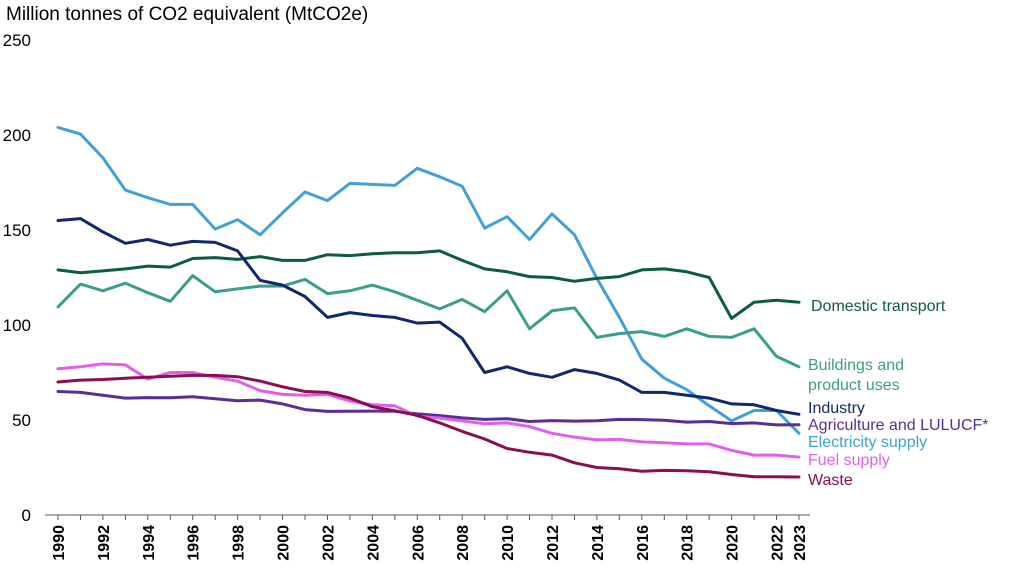 This screenshot has height=575, width=1023. Describe the element at coordinates (418, 543) in the screenshot. I see `x-tick-label: 2006` at that location.